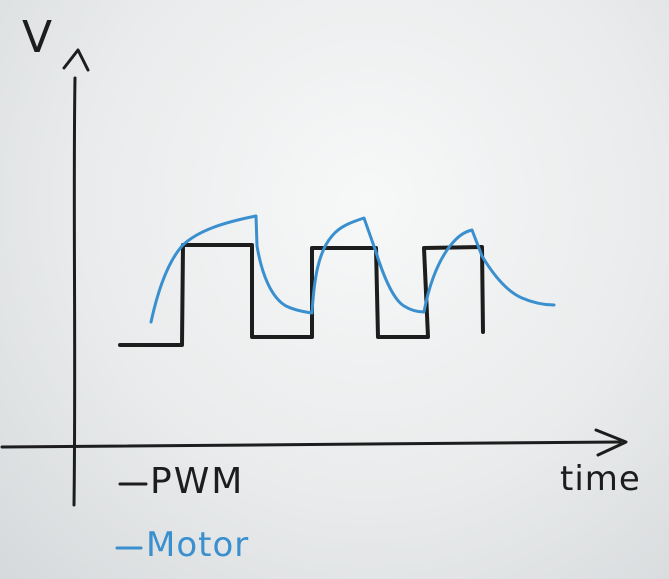 The height and width of the screenshot is (579, 669). What do you see at coordinates (74, 291) in the screenshot?
I see `y-axis` at bounding box center [74, 291].